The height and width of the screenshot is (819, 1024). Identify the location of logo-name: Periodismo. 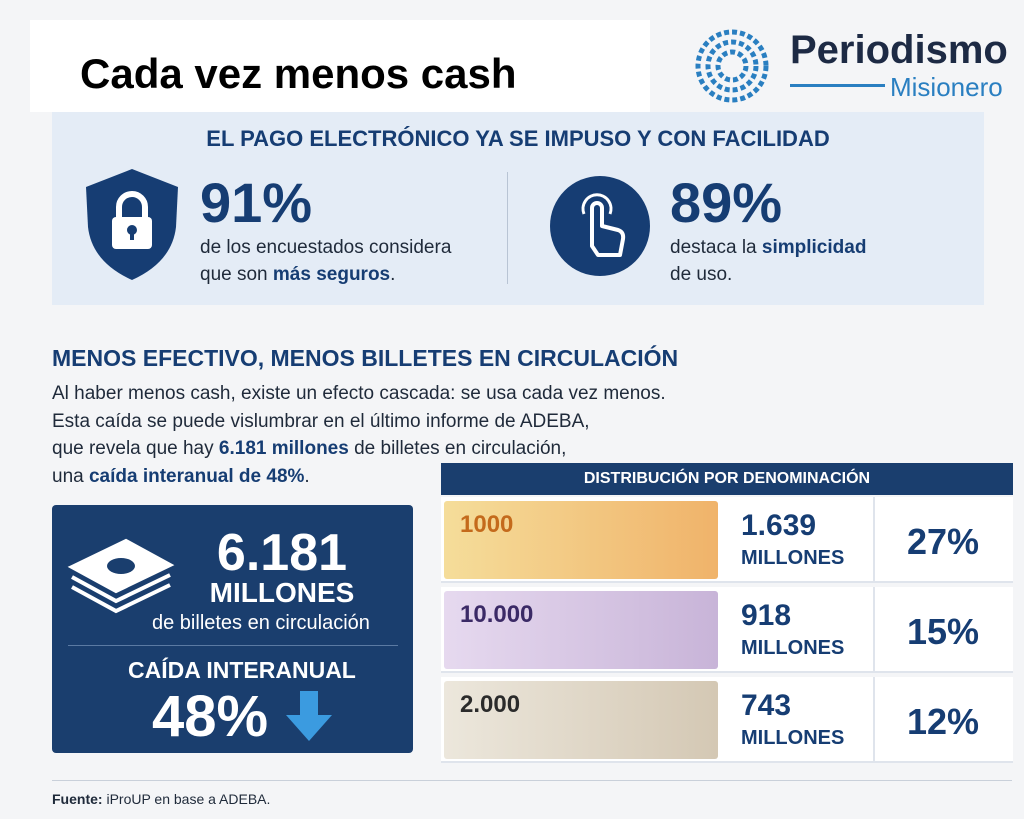
(899, 50).